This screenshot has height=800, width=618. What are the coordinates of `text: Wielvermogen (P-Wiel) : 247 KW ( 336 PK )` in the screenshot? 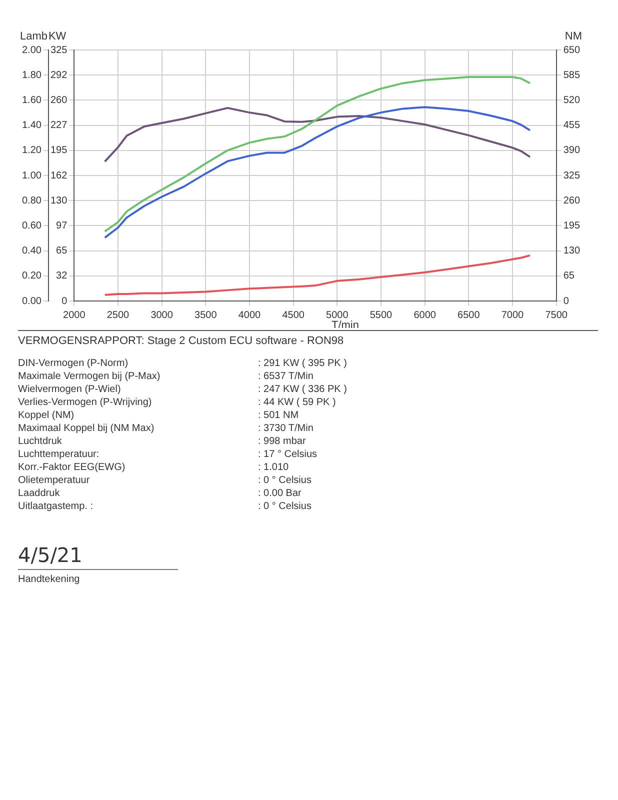 It's located at (182, 389).